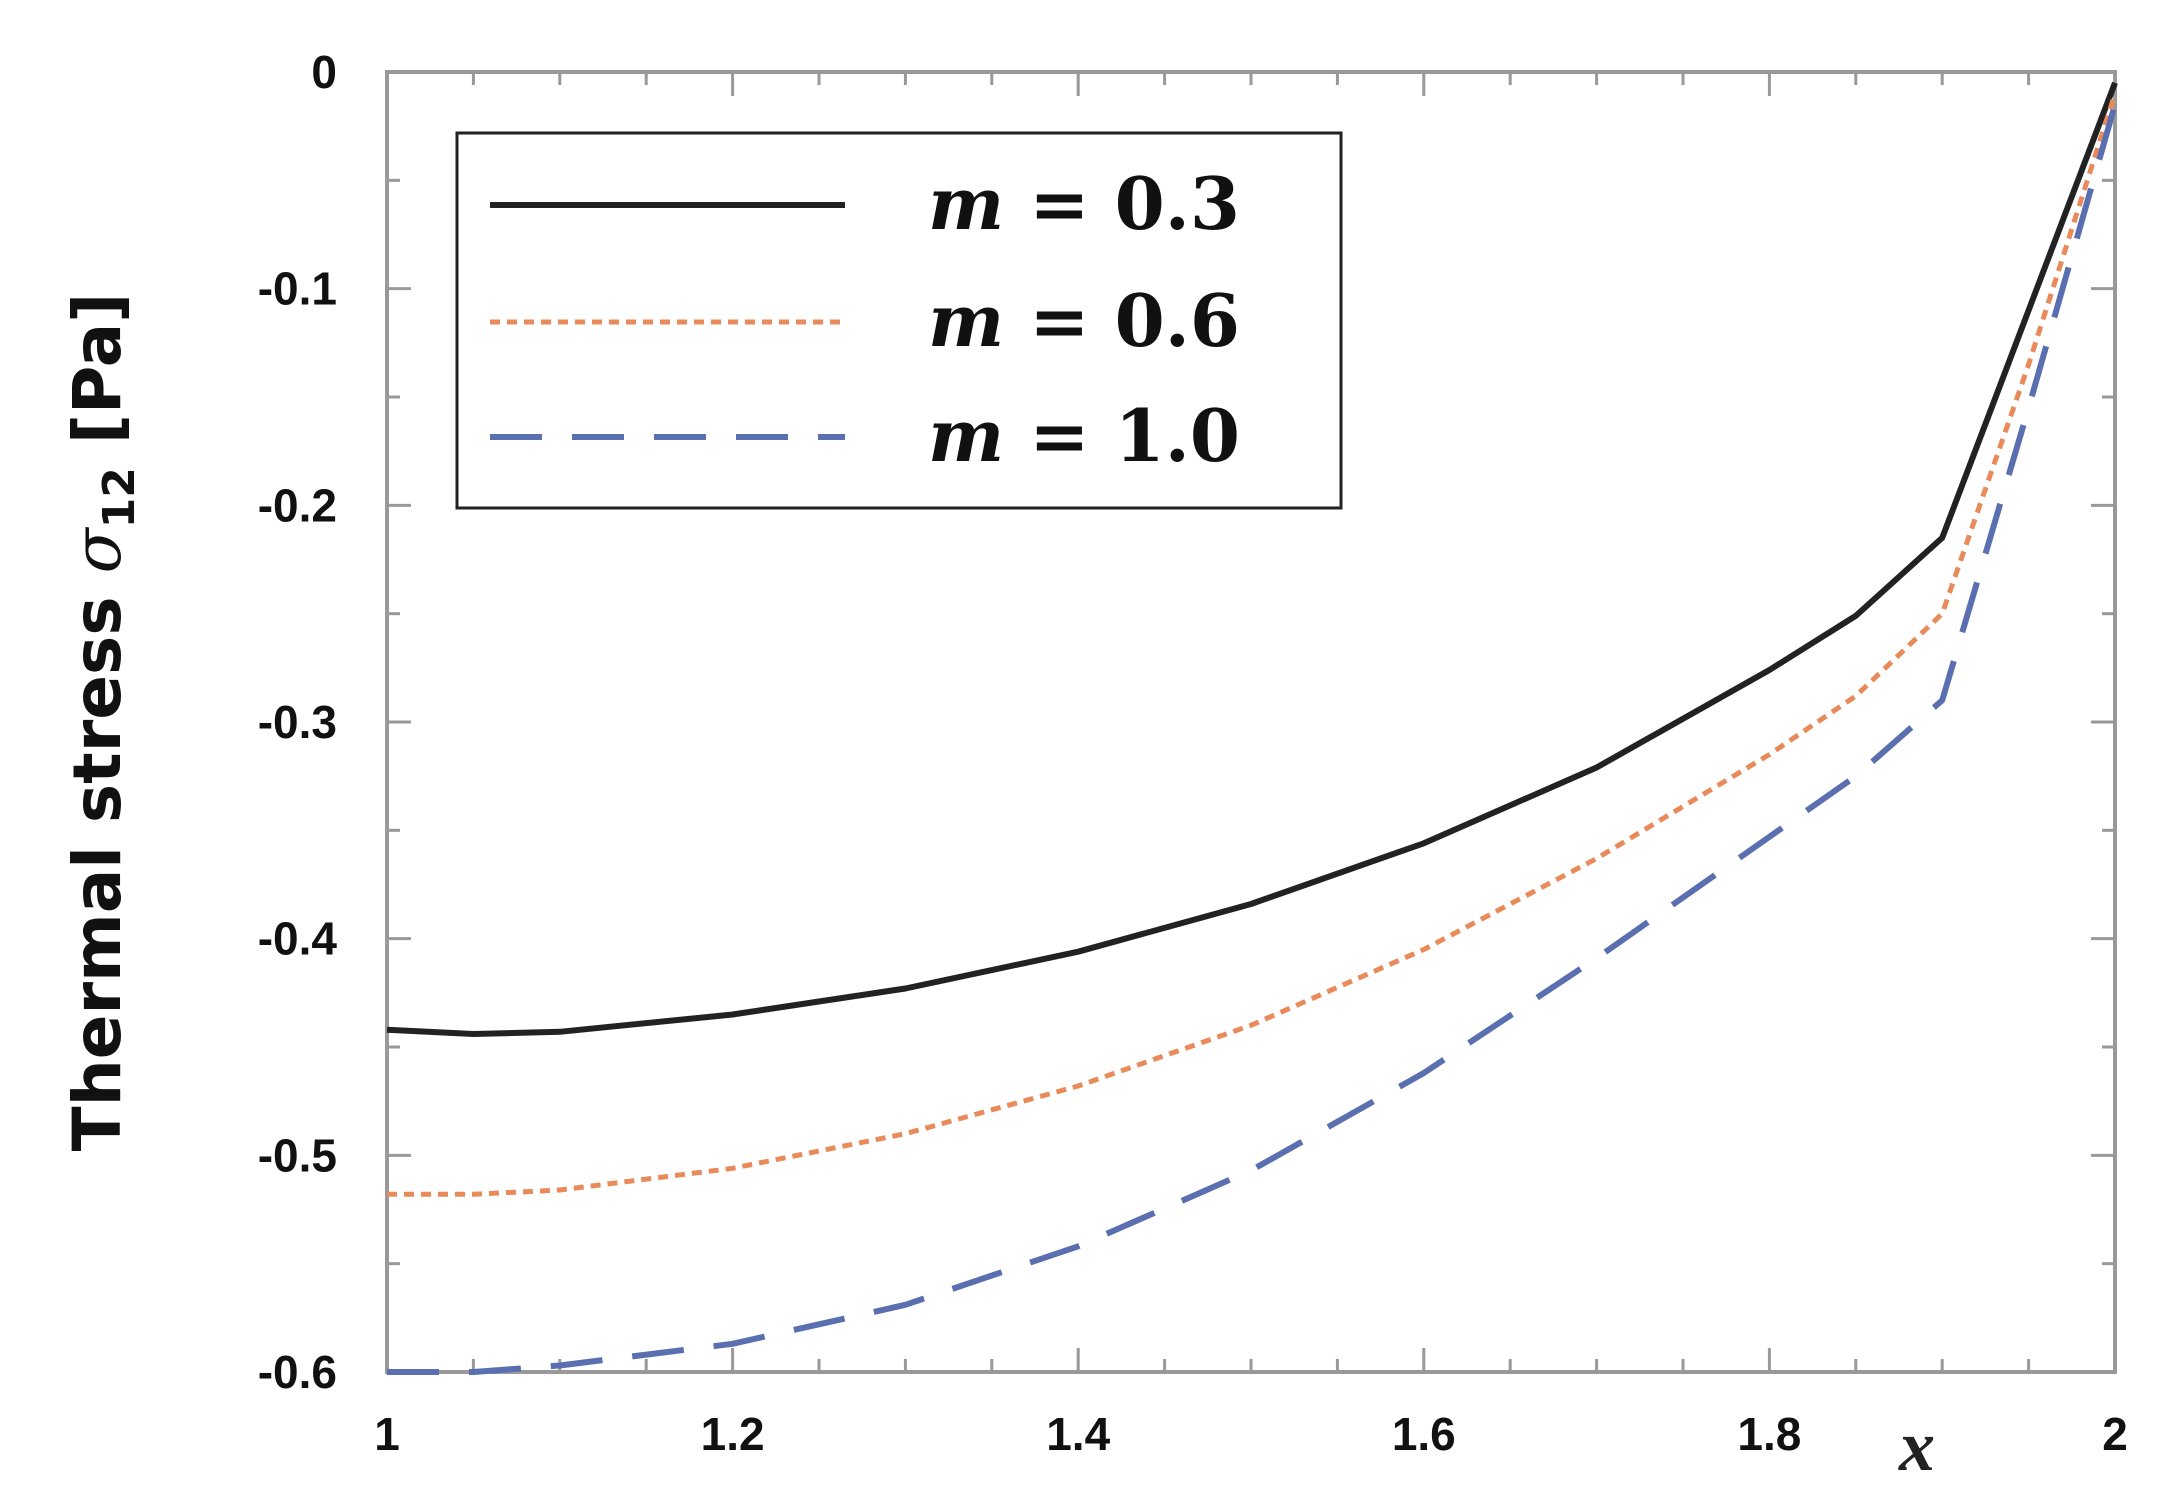 The width and height of the screenshot is (2161, 1506). Describe the element at coordinates (733, 1434) in the screenshot. I see `x-tick-label: 1.2` at that location.